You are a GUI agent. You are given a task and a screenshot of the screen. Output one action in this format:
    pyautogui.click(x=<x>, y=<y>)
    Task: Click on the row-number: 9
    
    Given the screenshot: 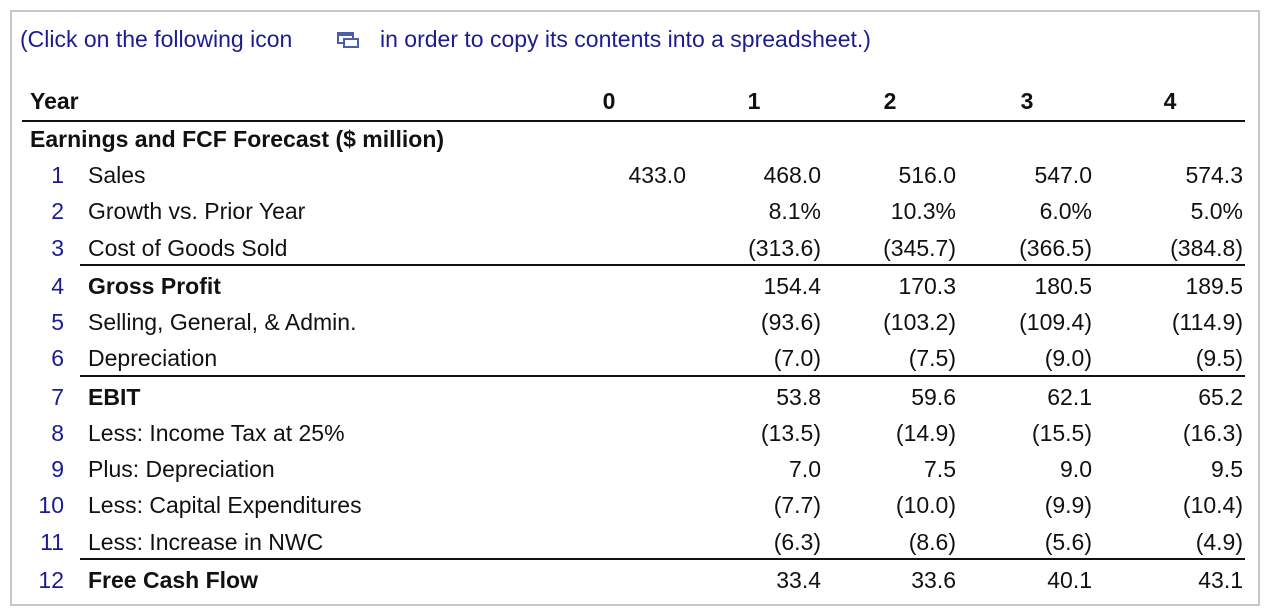 What is the action you would take?
    pyautogui.click(x=57, y=469)
    